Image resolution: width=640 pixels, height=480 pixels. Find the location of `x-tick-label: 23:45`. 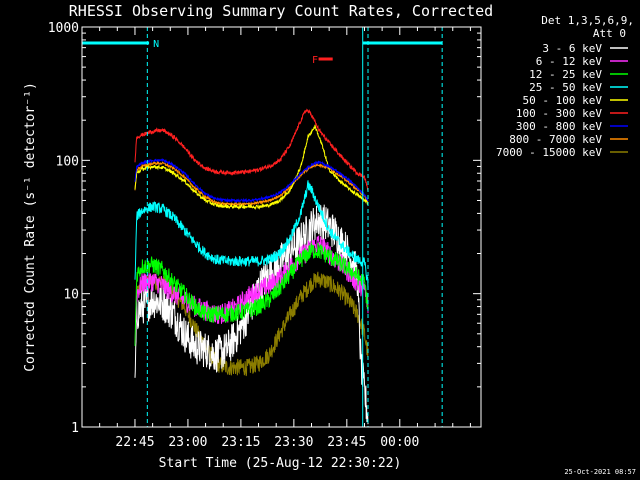

x-tick-label: 23:45 is located at coordinates (346, 442).